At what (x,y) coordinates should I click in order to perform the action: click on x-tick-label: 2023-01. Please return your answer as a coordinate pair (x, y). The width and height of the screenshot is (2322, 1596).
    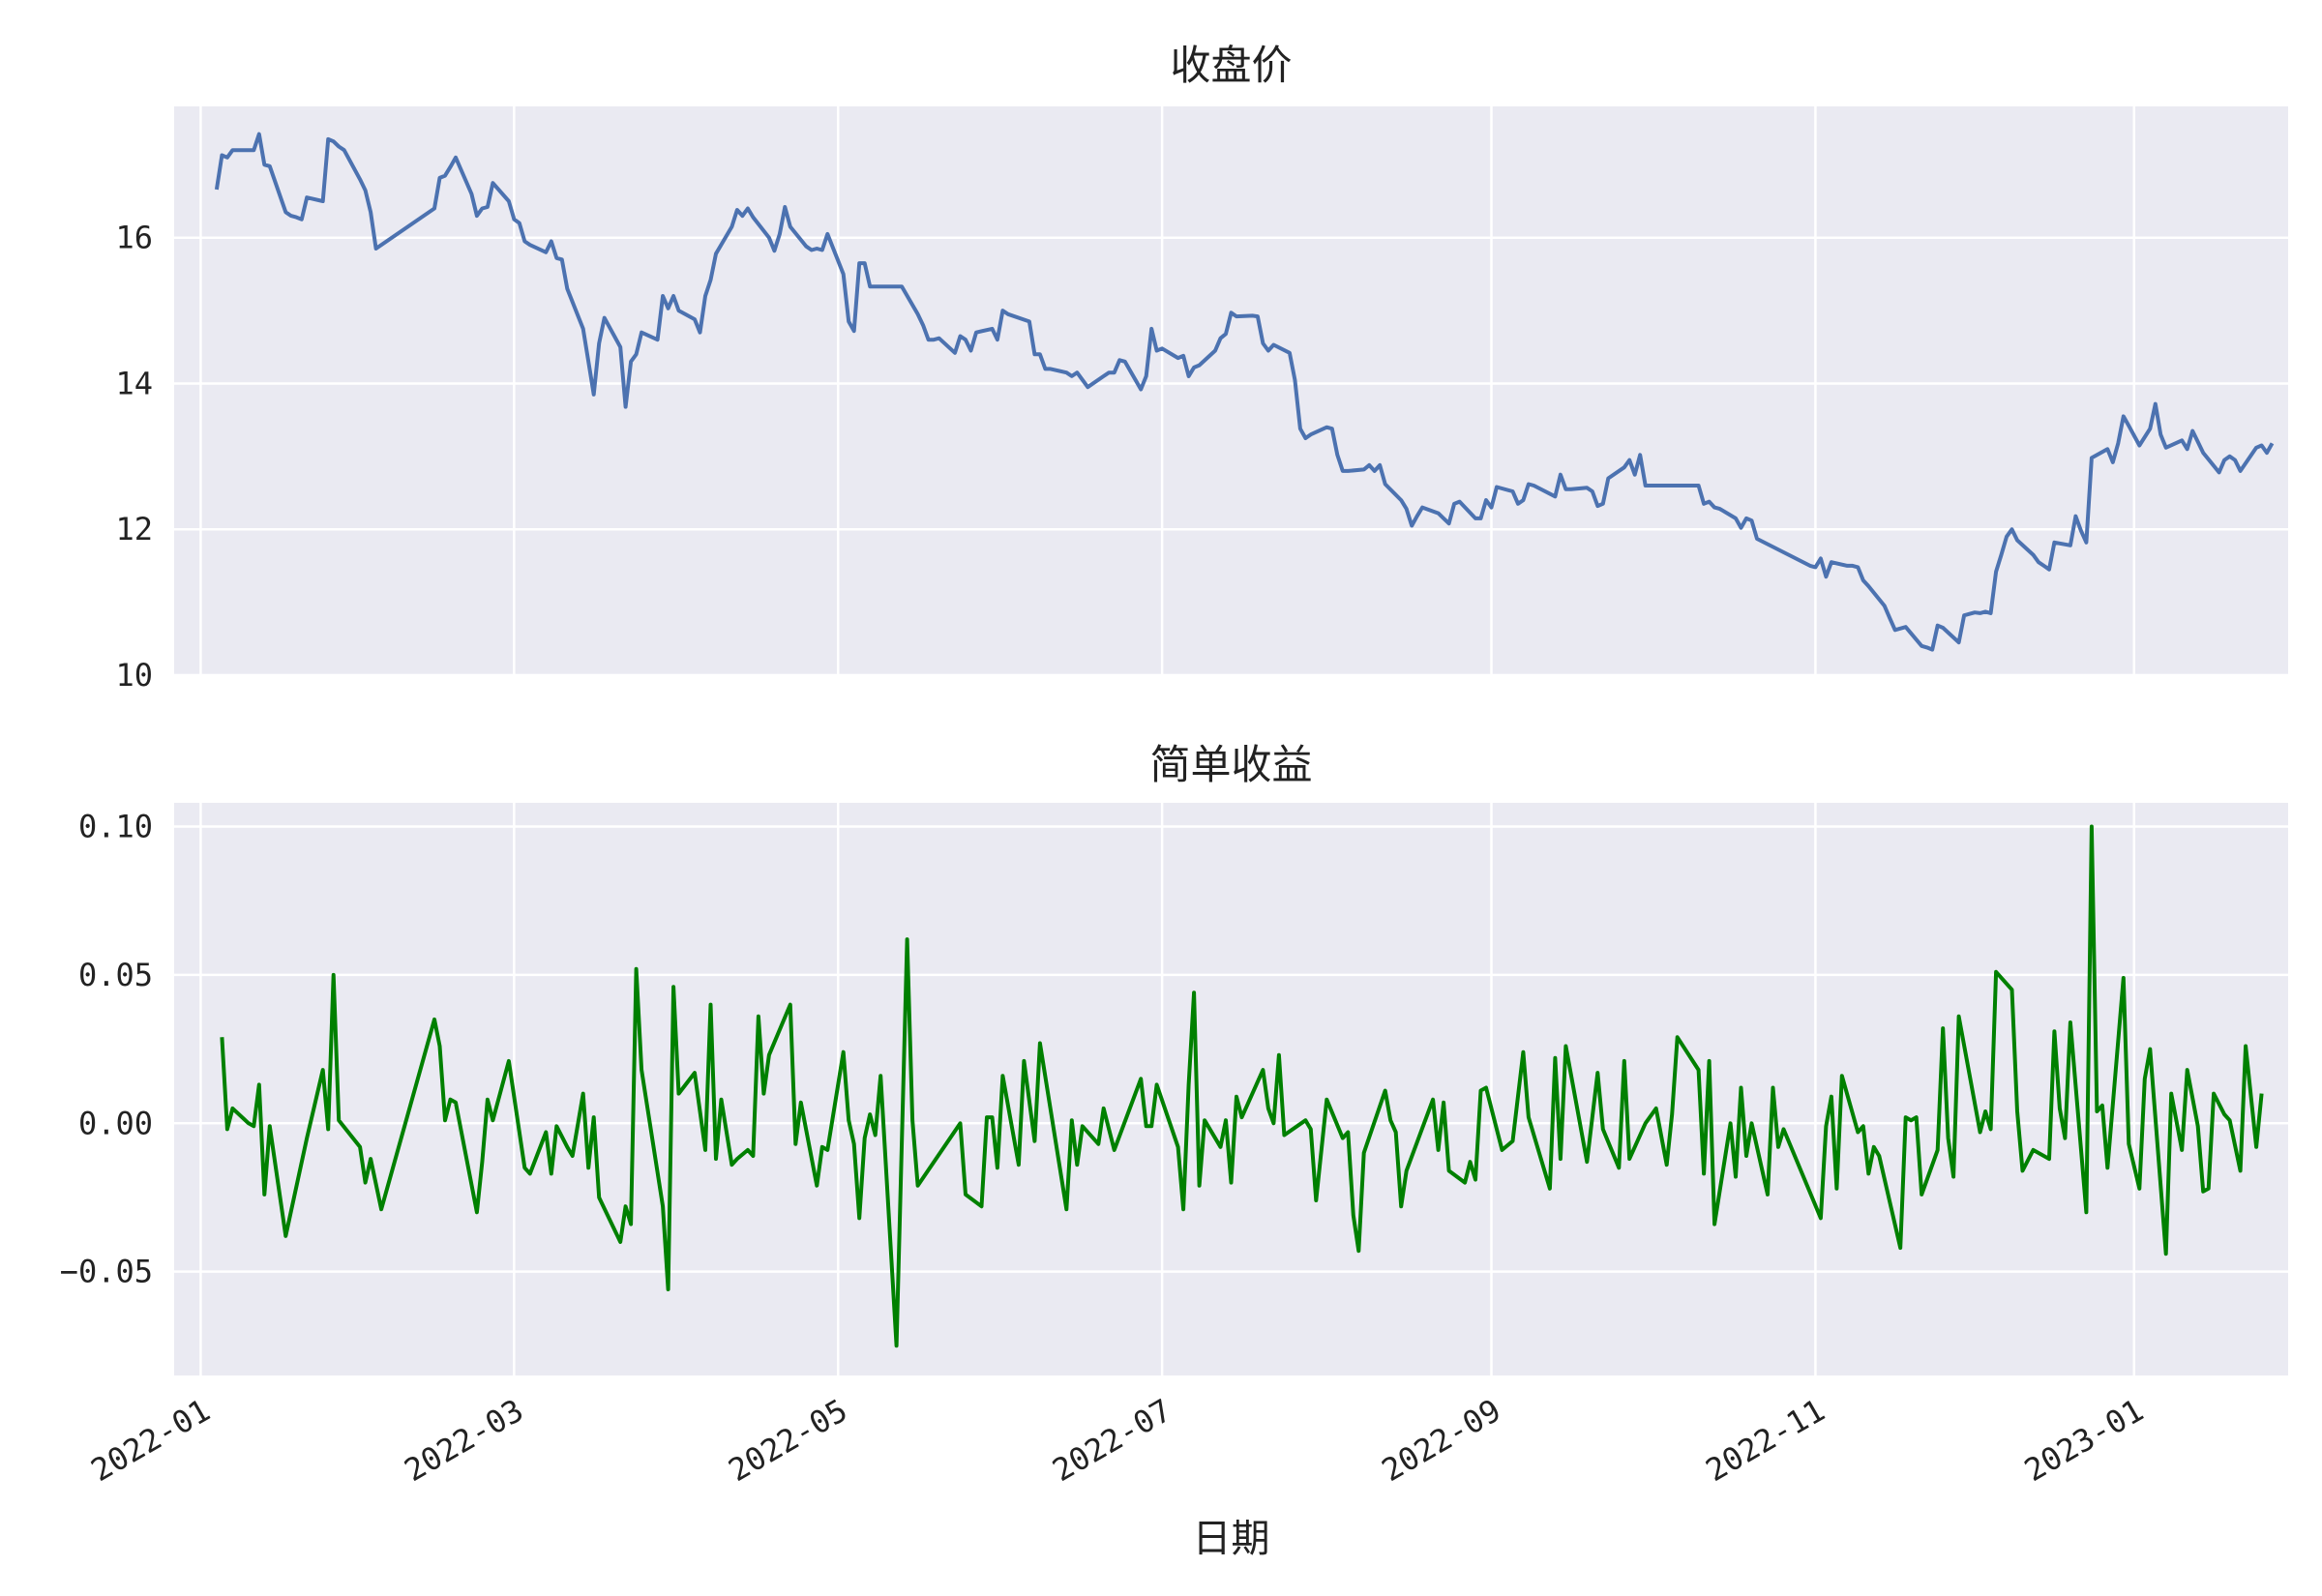
    Looking at the image, I should click on (2084, 1440).